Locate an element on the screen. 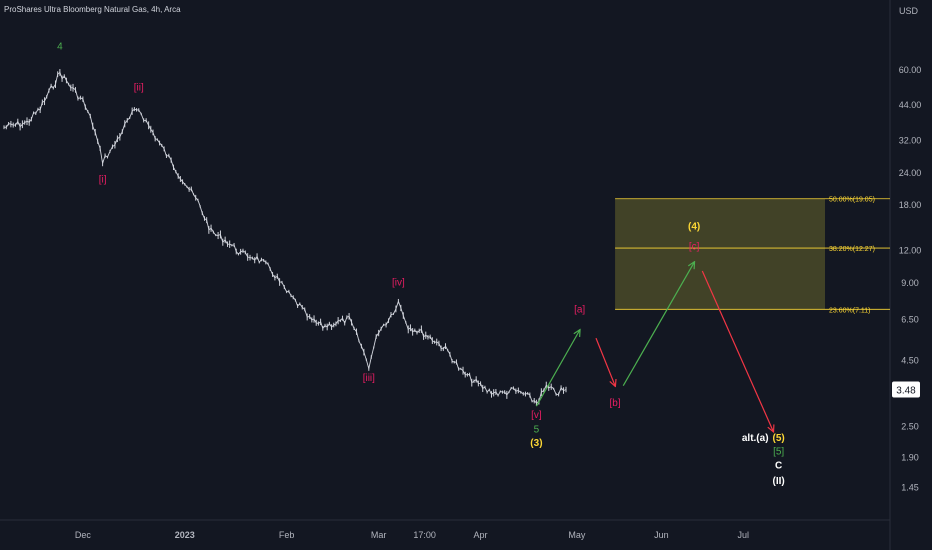 This screenshot has height=550, width=932. time-axis-tick: 17:00 is located at coordinates (424, 535).